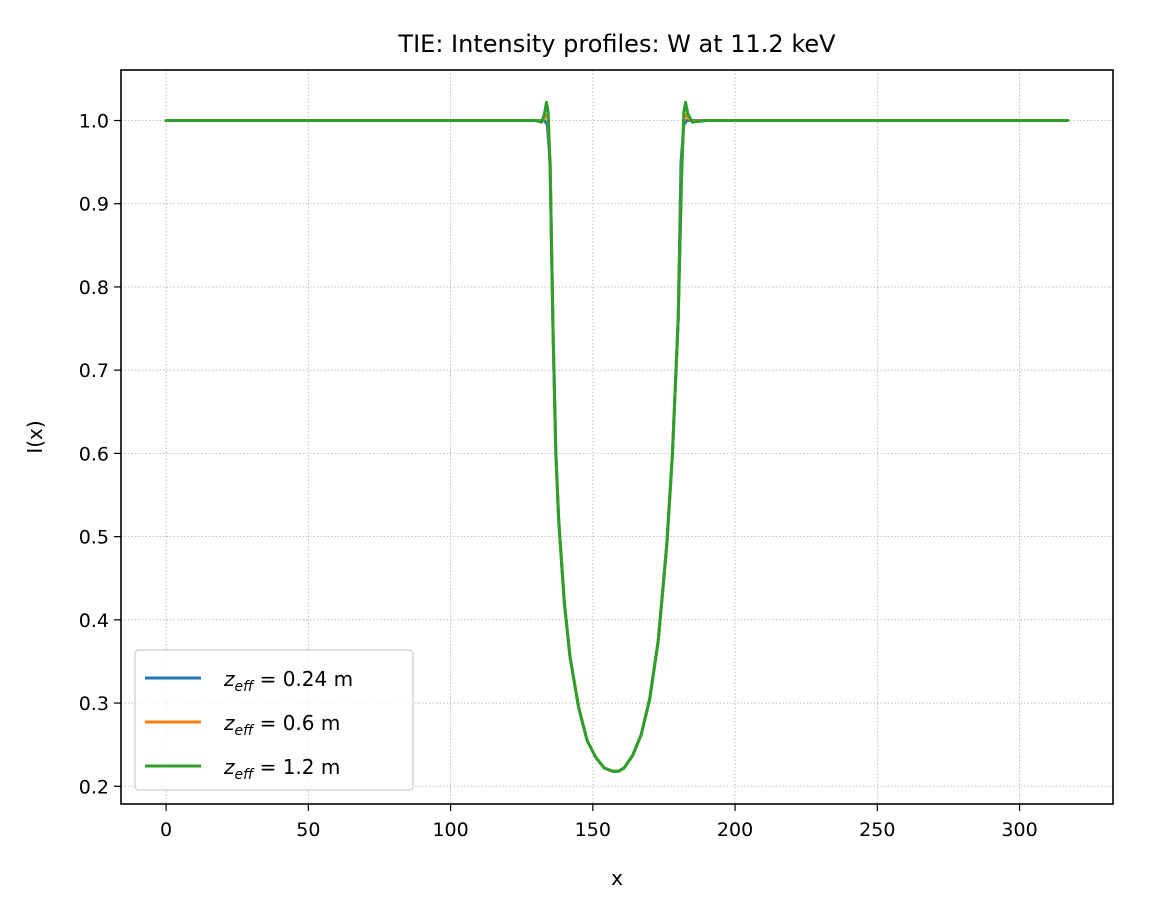 The width and height of the screenshot is (1176, 906). What do you see at coordinates (288, 681) in the screenshot?
I see `legend-label-1: zeff = 0.24 m` at bounding box center [288, 681].